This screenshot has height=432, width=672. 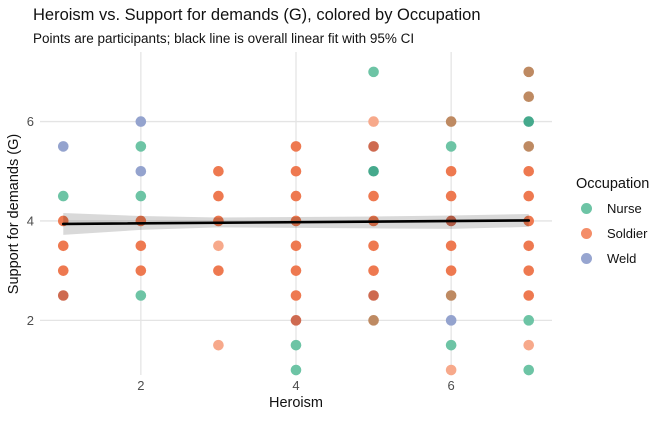 I want to click on x-tick-label: 2, so click(x=140, y=385).